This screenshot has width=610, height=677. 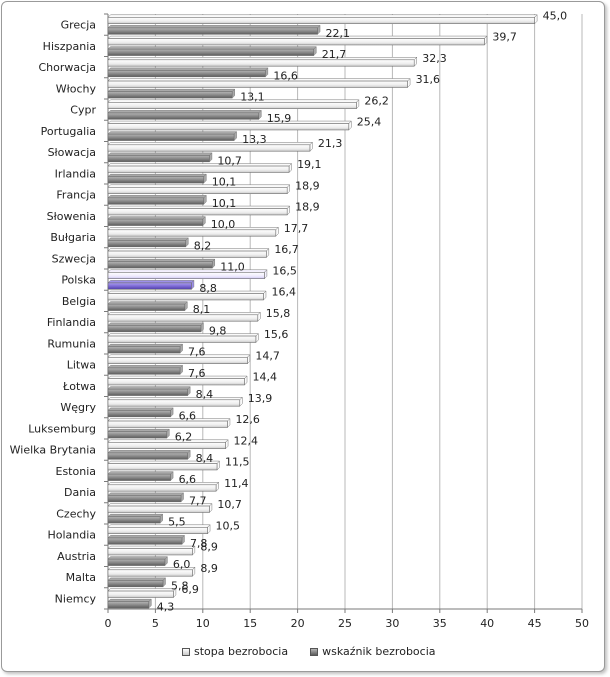 What do you see at coordinates (208, 288) in the screenshot?
I see `value-label-series2: 8,8` at bounding box center [208, 288].